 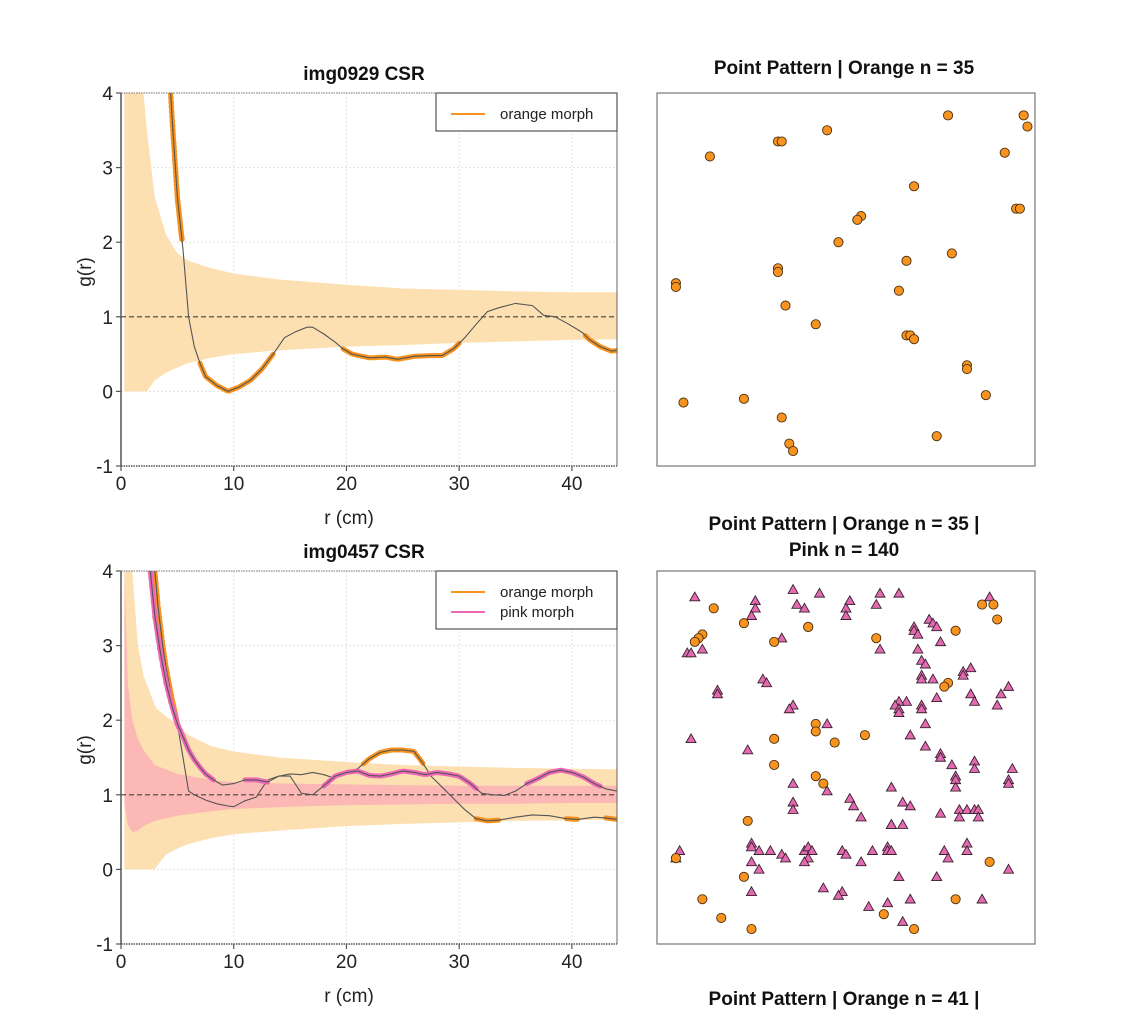 What do you see at coordinates (364, 74) in the screenshot?
I see `plot-title: img0929 CSR` at bounding box center [364, 74].